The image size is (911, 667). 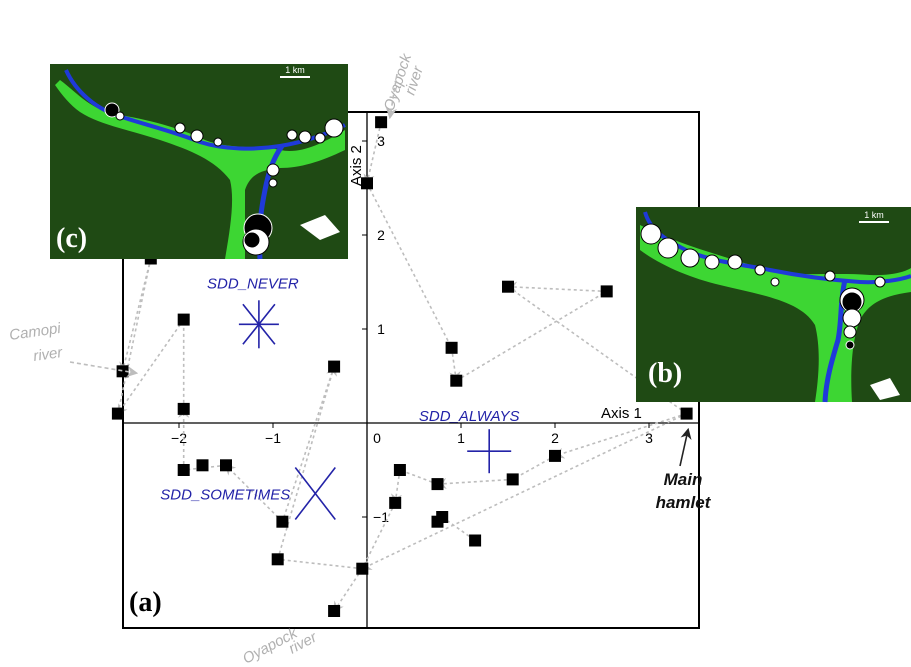 I want to click on x-tick-label: −2, so click(x=179, y=438).